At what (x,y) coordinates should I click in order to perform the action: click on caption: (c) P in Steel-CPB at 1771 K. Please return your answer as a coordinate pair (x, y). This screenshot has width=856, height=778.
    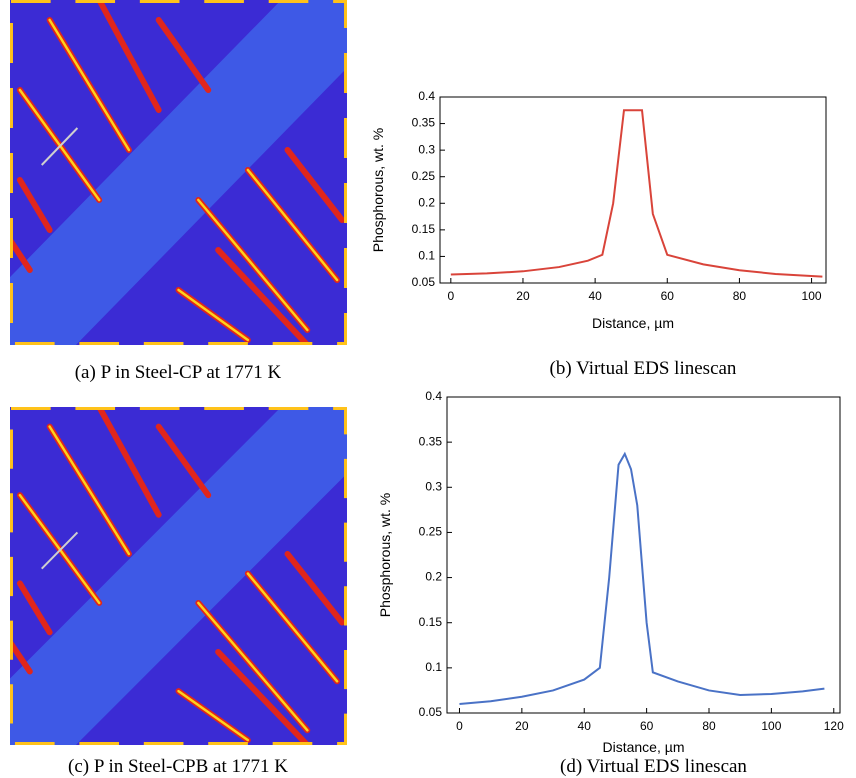
    Looking at the image, I should click on (178, 766).